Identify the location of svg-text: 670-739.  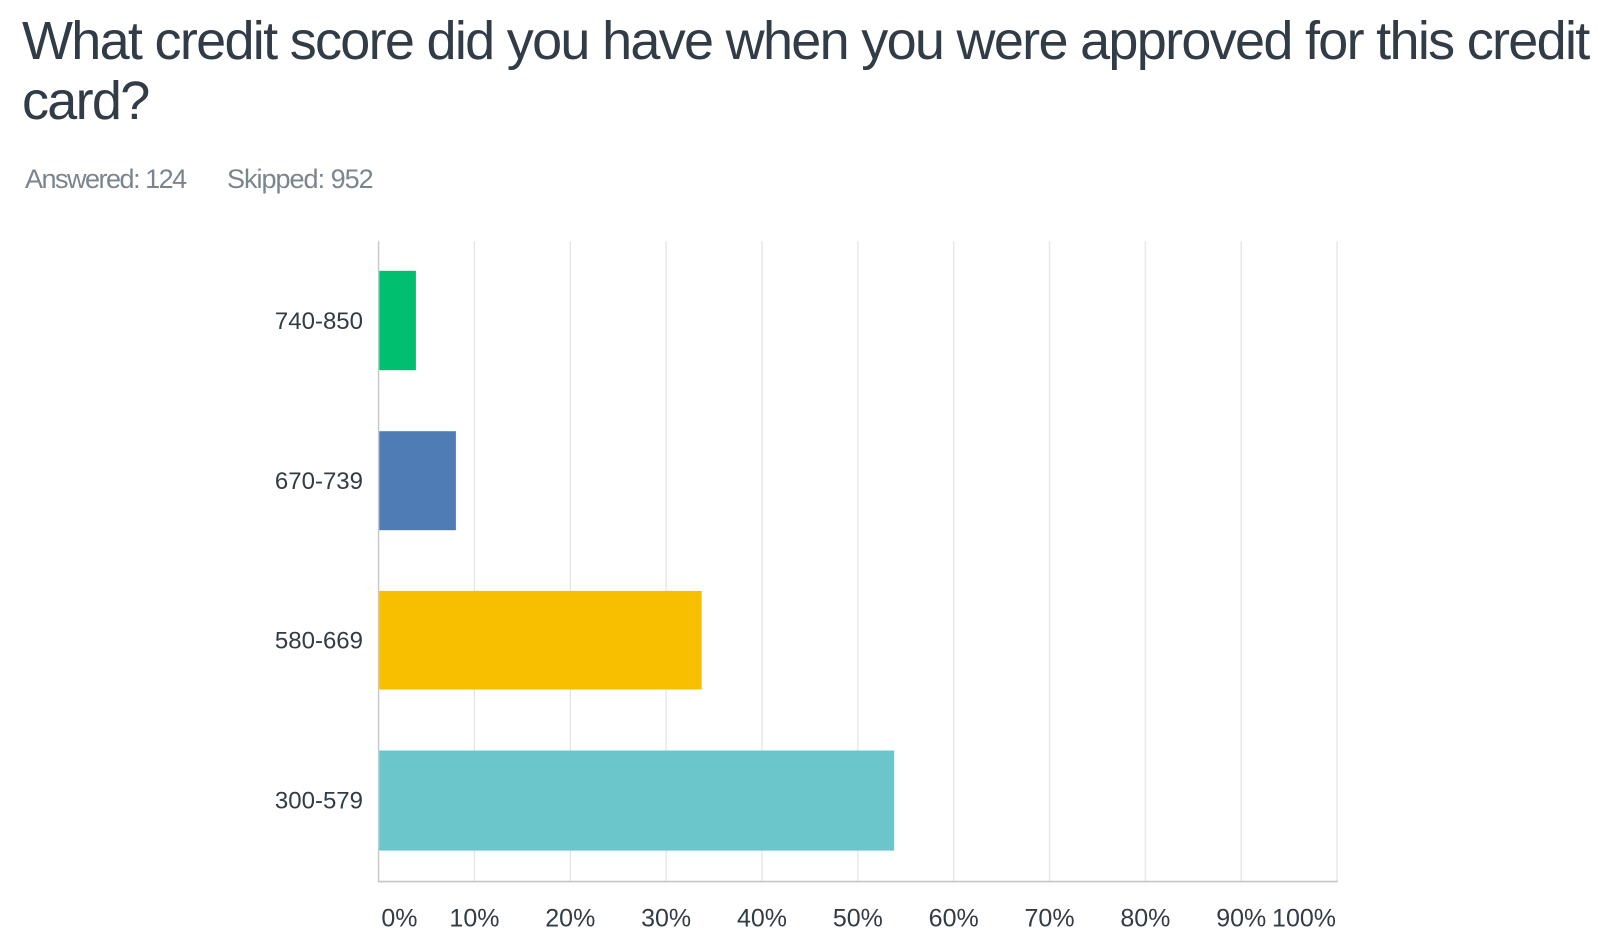
(319, 481).